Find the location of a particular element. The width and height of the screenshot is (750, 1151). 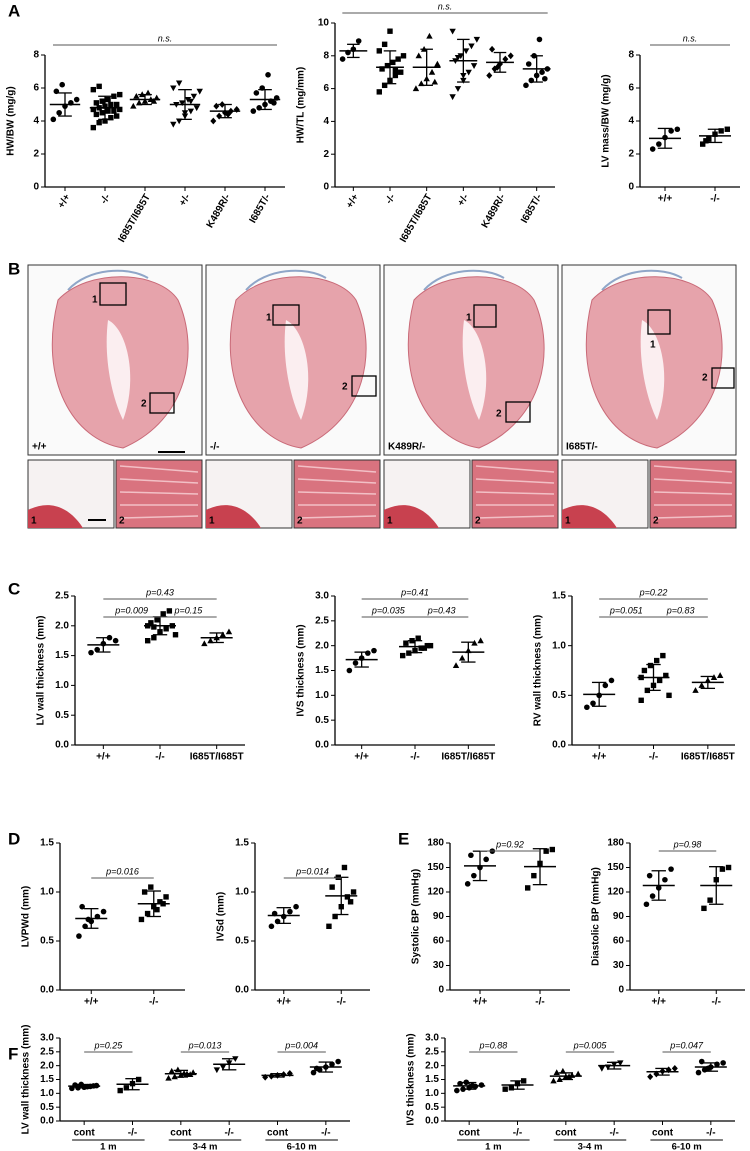

x-tick-label: +/+ is located at coordinates (91, 1002).